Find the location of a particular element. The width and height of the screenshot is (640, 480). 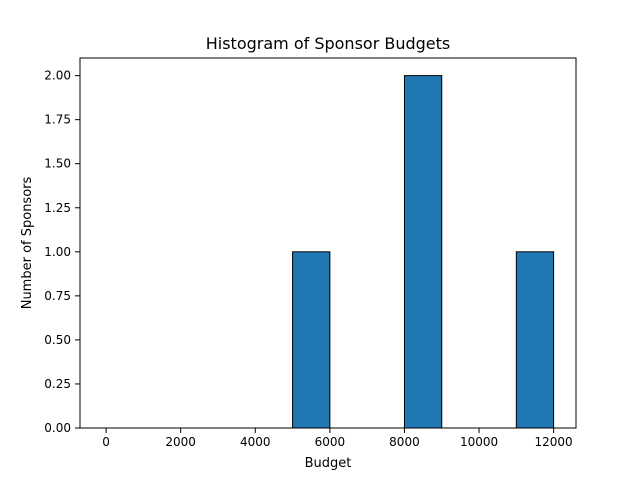

y-tick-label-3: 0.75 is located at coordinates (57, 296).